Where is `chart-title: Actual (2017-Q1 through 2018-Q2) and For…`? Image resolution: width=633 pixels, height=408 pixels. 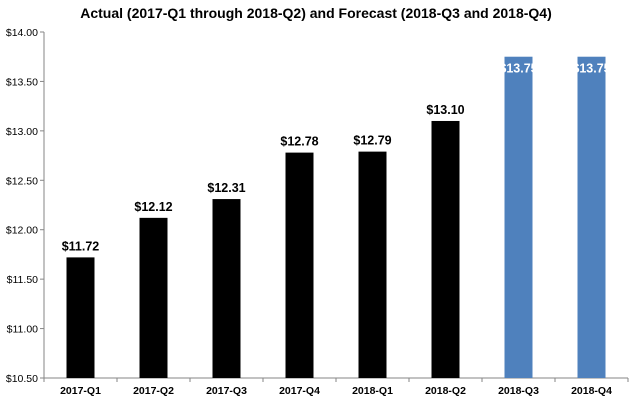
chart-title: Actual (2017-Q1 through 2018-Q2) and For… is located at coordinates (316, 13).